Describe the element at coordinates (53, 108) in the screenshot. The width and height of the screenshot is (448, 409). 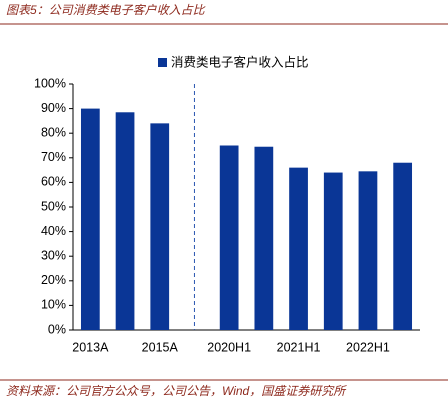
I see `y-tick-label: 90%` at that location.